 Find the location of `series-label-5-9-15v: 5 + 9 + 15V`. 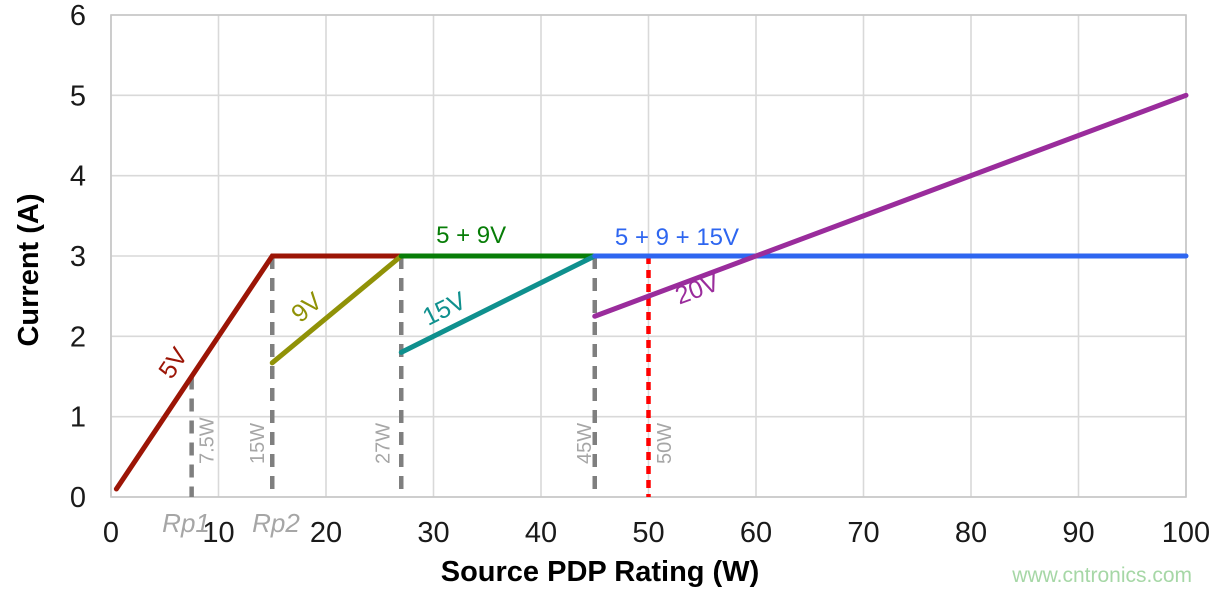

series-label-5-9-15v: 5 + 9 + 15V is located at coordinates (677, 237).